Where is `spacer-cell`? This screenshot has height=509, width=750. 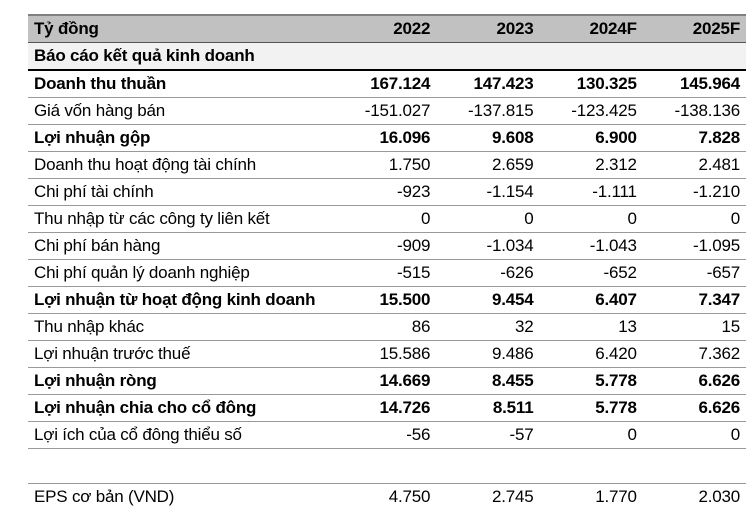
spacer-cell is located at coordinates (387, 466).